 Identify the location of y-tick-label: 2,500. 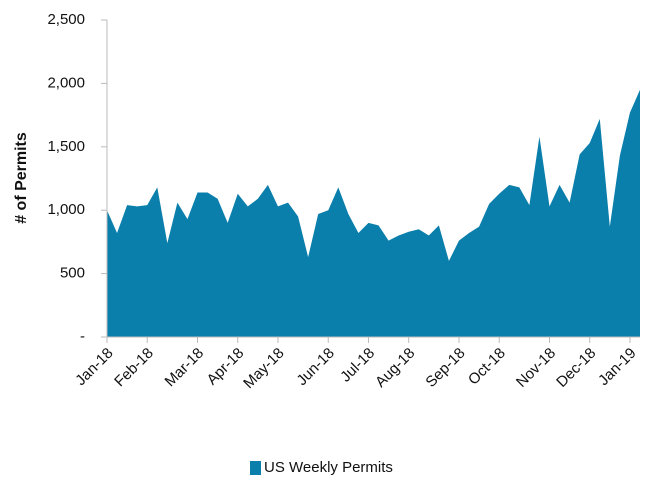
(66, 19).